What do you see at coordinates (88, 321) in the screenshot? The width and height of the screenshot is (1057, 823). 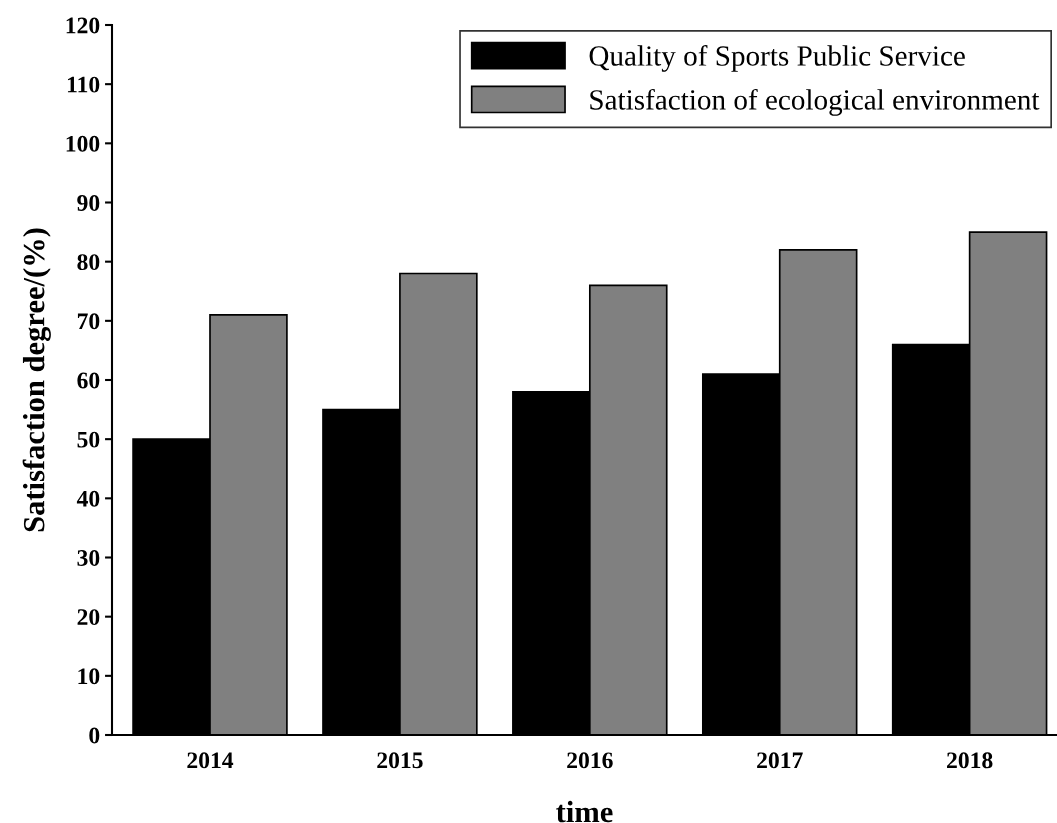 I see `y-tick-label: 70` at bounding box center [88, 321].